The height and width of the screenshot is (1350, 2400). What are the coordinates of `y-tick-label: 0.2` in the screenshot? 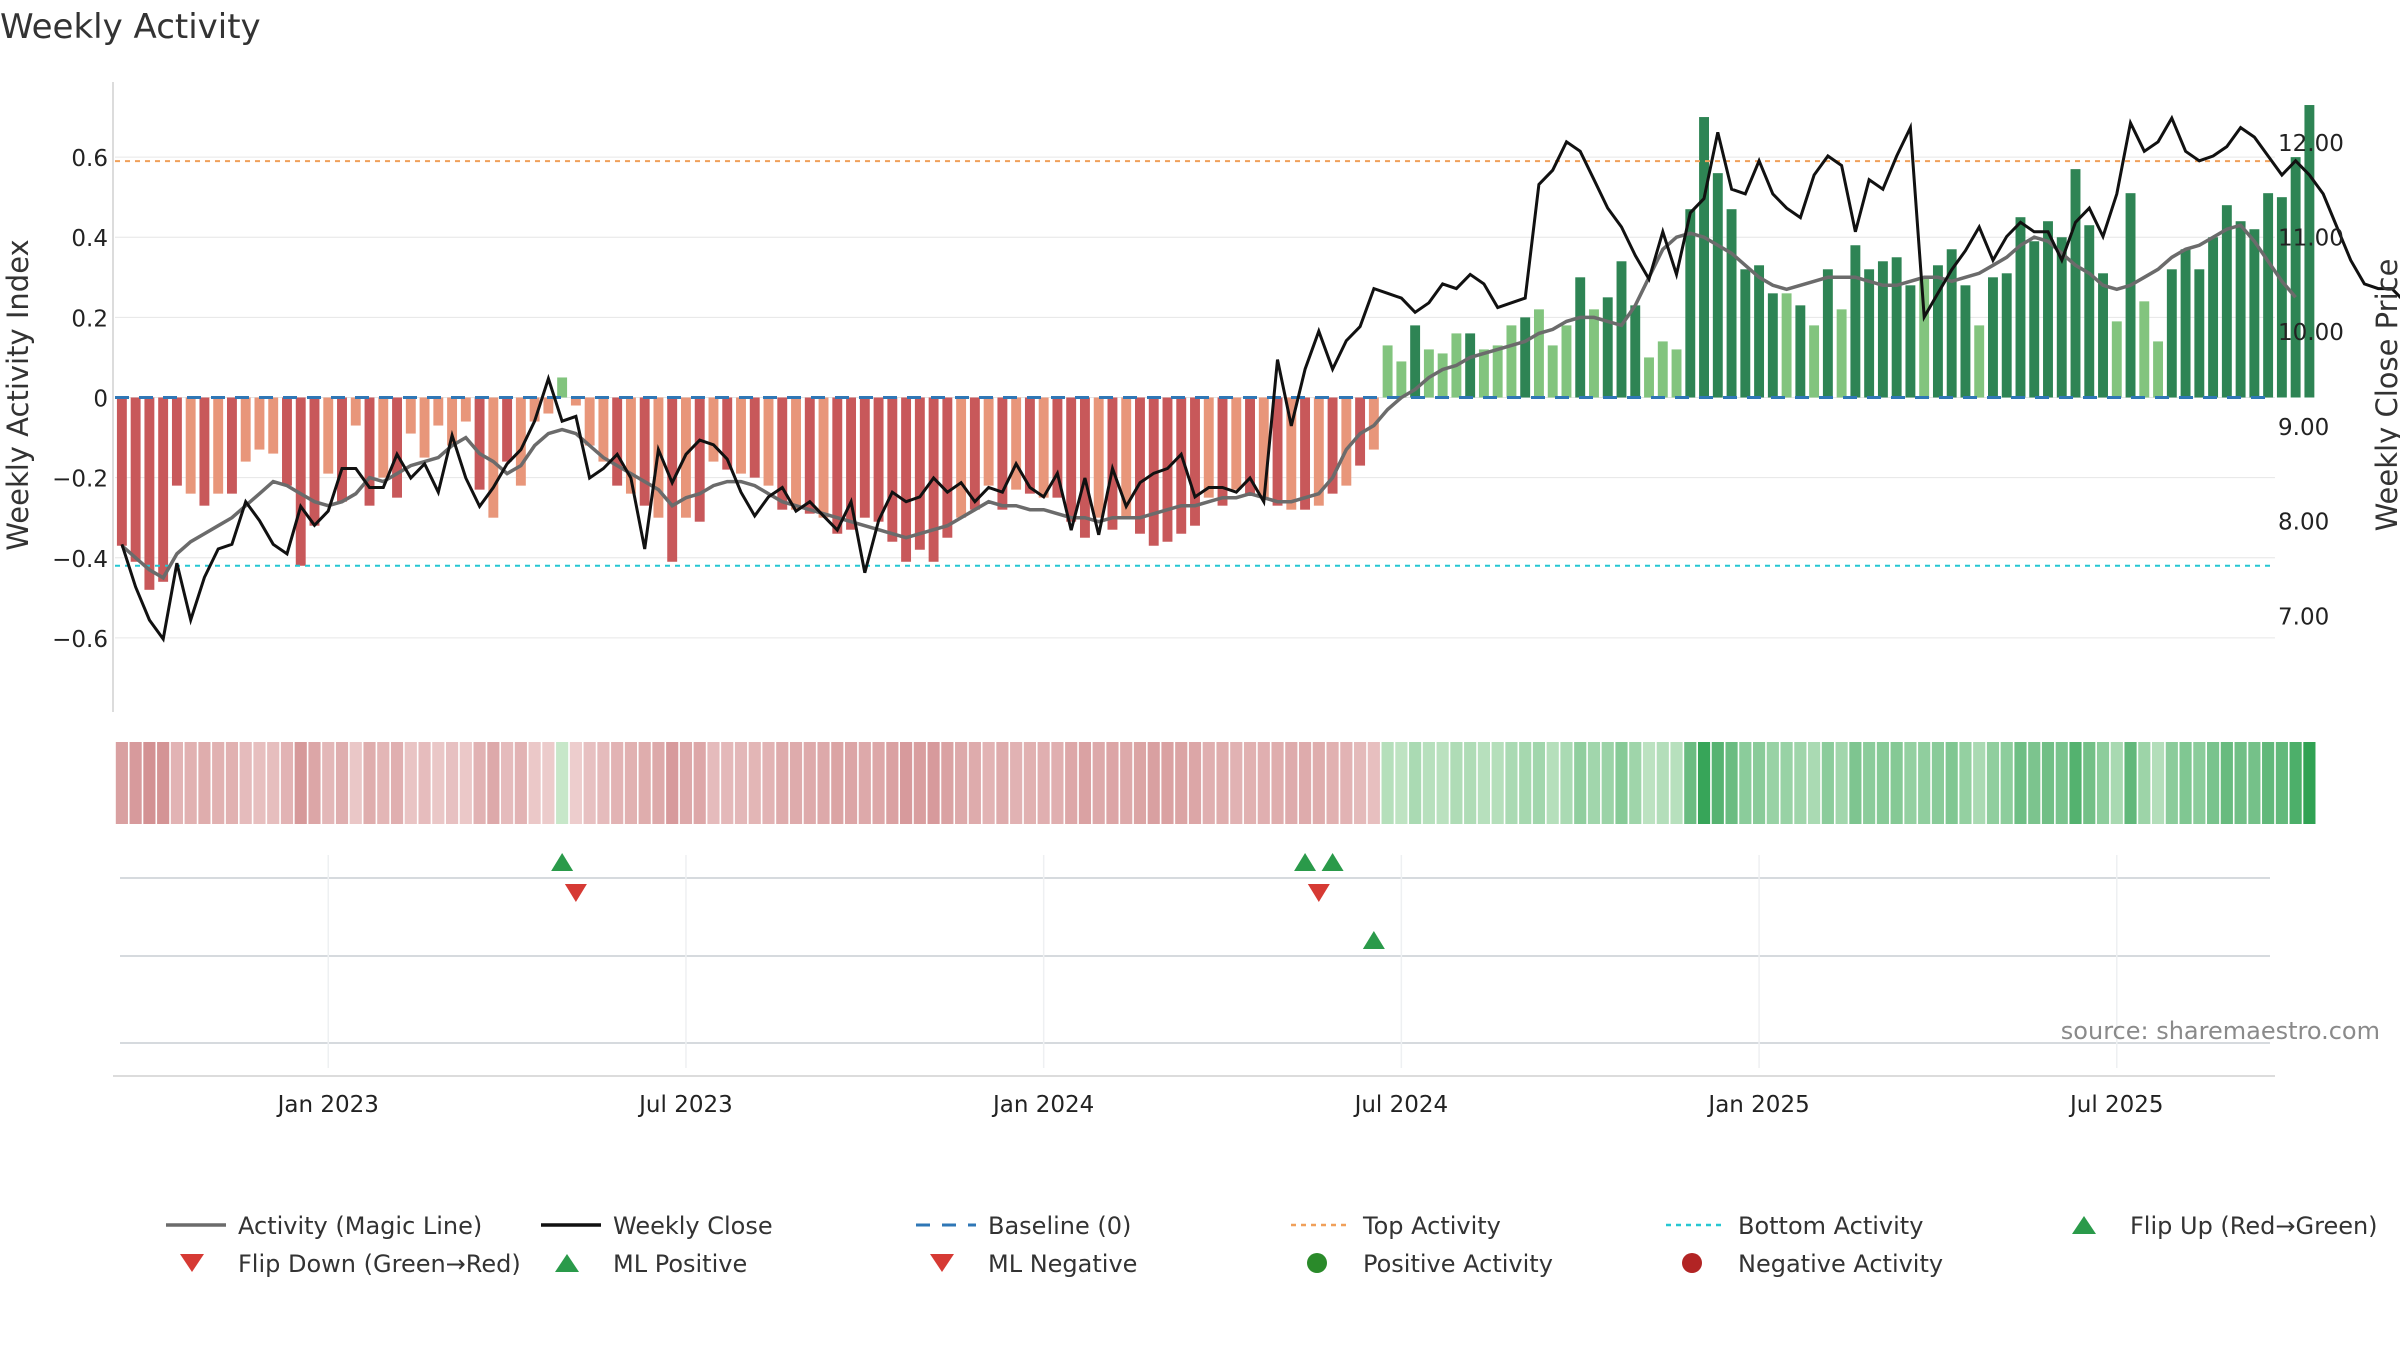 It's located at (89, 319).